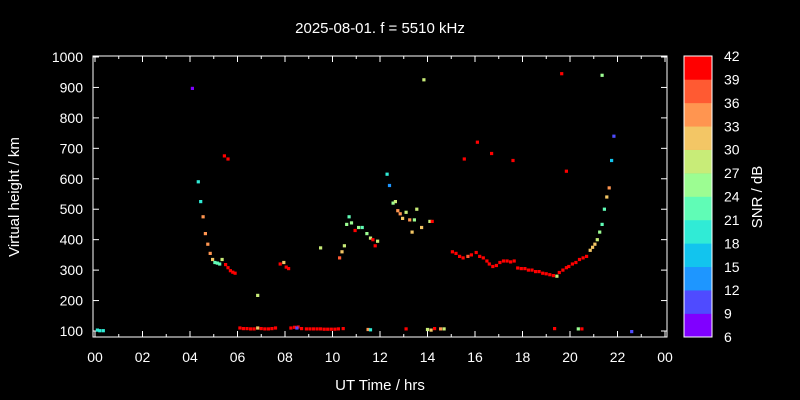 The width and height of the screenshot is (800, 400). I want to click on chart-title: 2025-08-01. f = 5510 kHz, so click(380, 28).